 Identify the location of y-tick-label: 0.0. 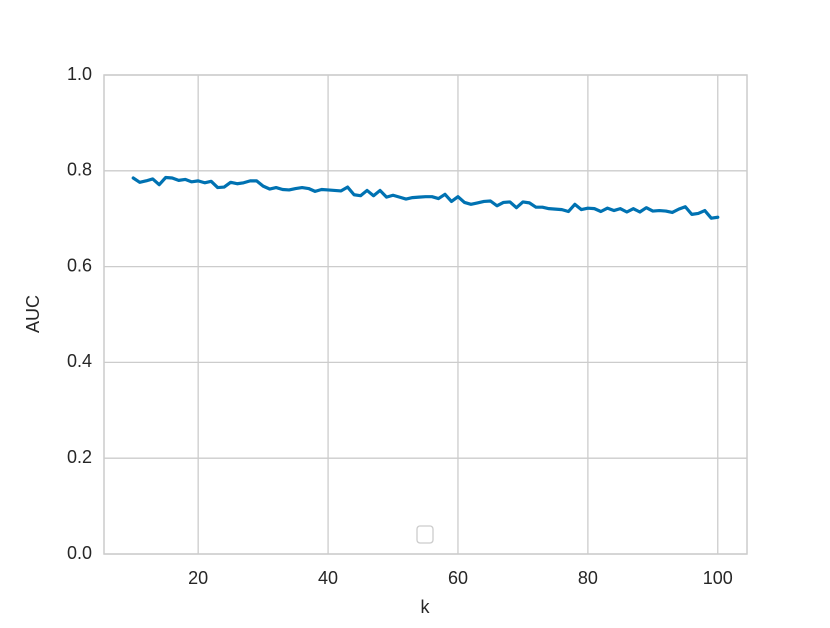
(79, 553).